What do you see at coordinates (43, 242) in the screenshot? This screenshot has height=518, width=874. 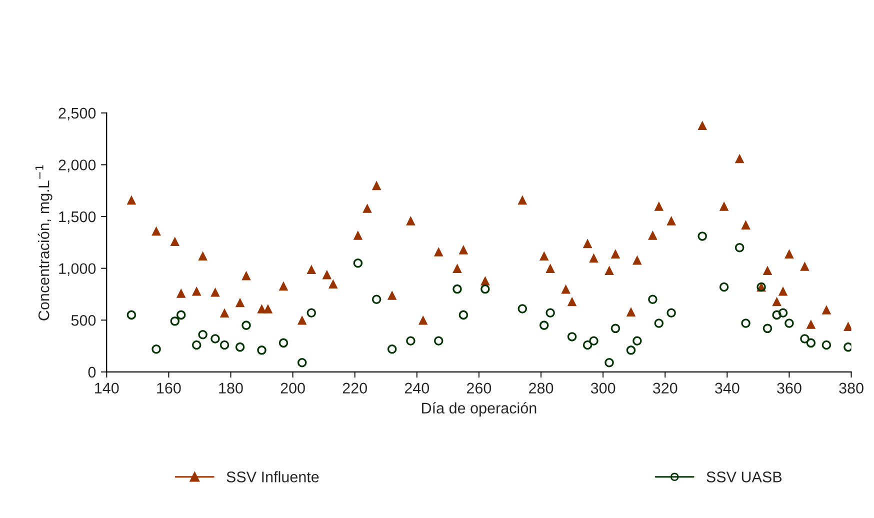 I see `y-axis-title: Concentración, mg.L$^{−1}$` at bounding box center [43, 242].